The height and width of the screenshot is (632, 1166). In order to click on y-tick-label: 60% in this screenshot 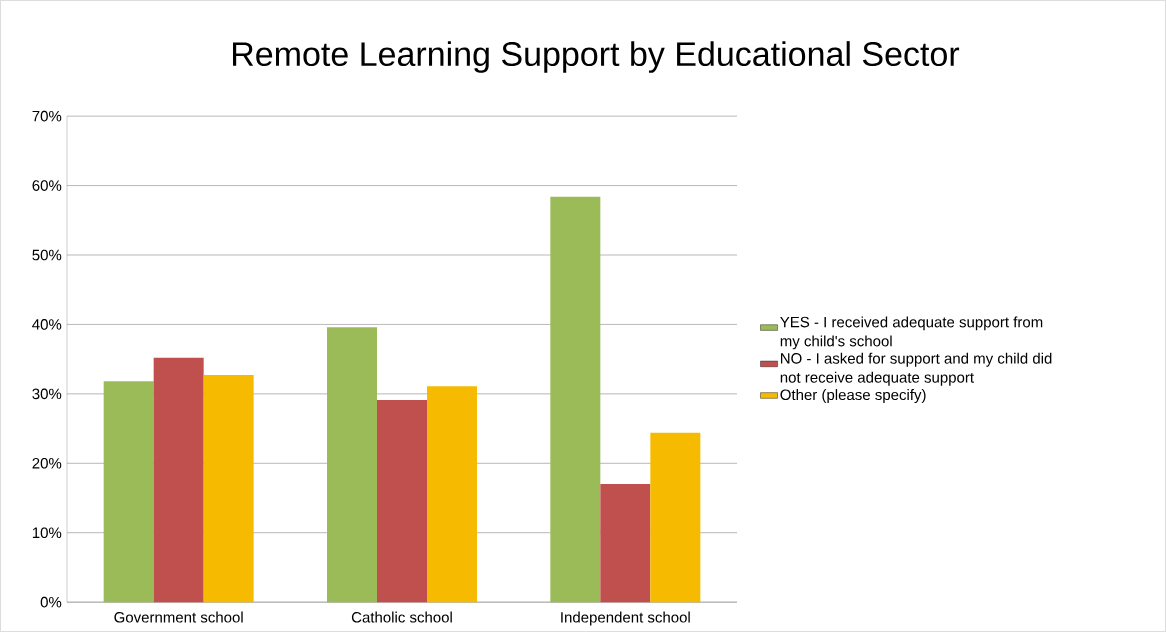, I will do `click(47, 185)`.